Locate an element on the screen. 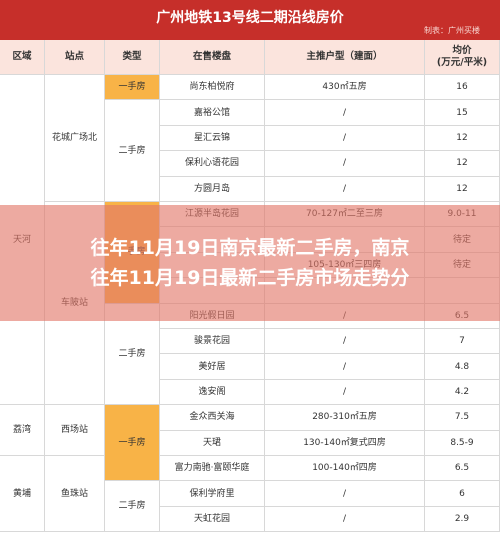 Image resolution: width=500 pixels, height=536 pixels. estate: 富力南驰·富颐华庭 is located at coordinates (212, 469).